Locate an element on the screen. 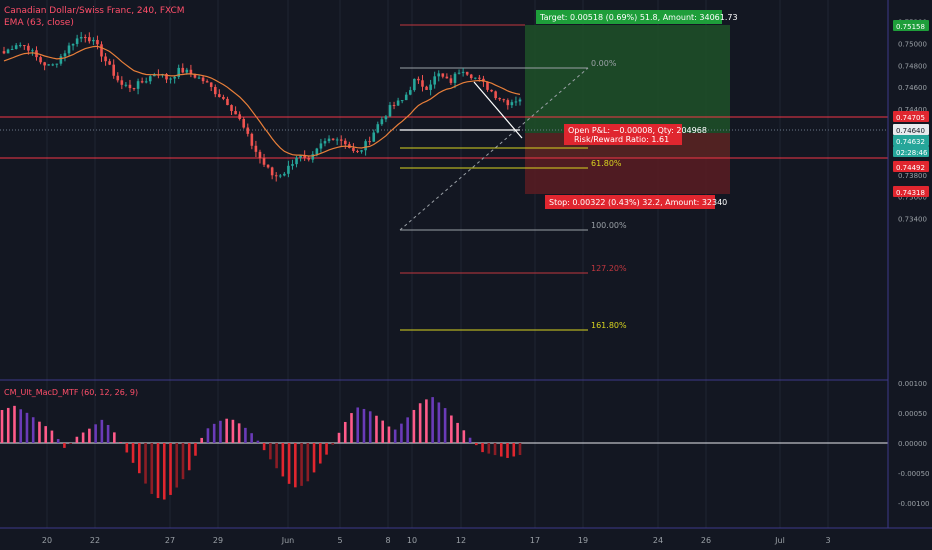  price-tick-label: 0.73600 is located at coordinates (912, 198).